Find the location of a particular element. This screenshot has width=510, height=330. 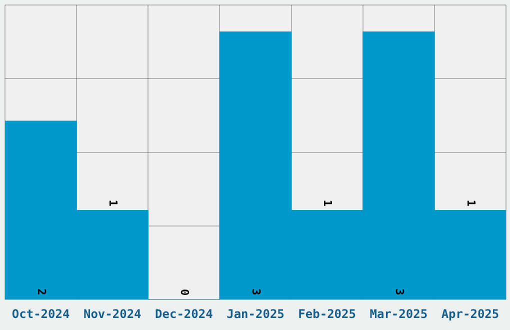

x-tick-label: Nov-2024 is located at coordinates (112, 313).